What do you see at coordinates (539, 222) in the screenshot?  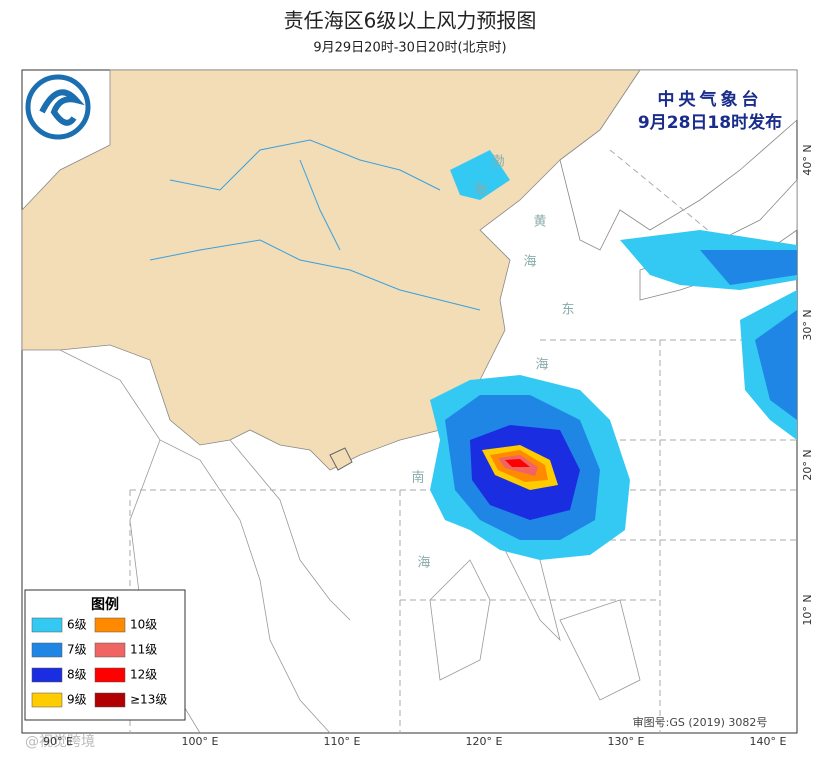 I see `sea-label: 黄` at bounding box center [539, 222].